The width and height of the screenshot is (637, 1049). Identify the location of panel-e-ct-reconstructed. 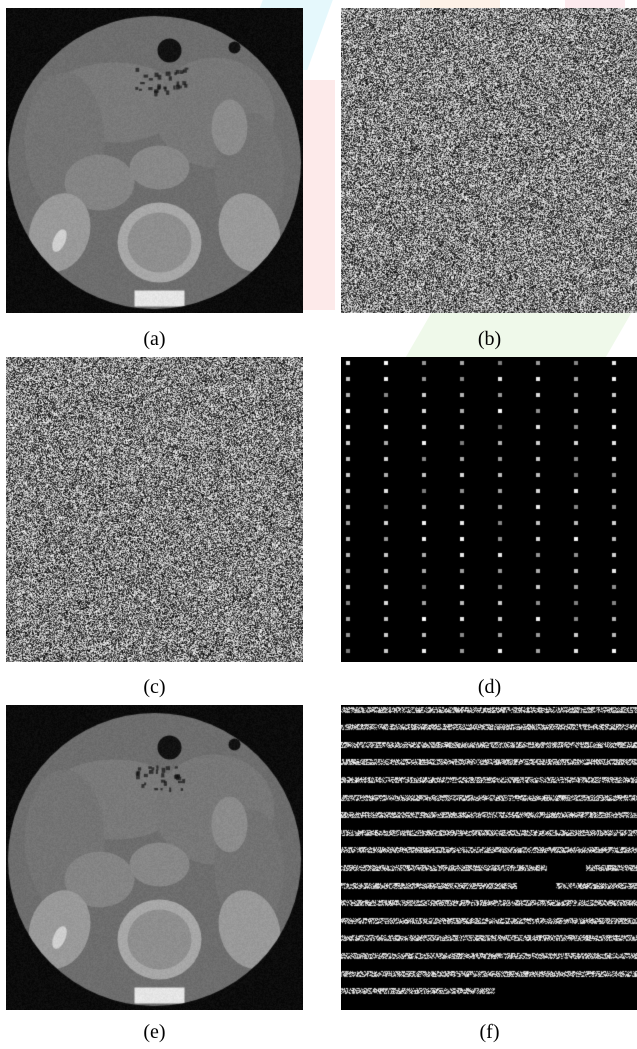
(154, 857).